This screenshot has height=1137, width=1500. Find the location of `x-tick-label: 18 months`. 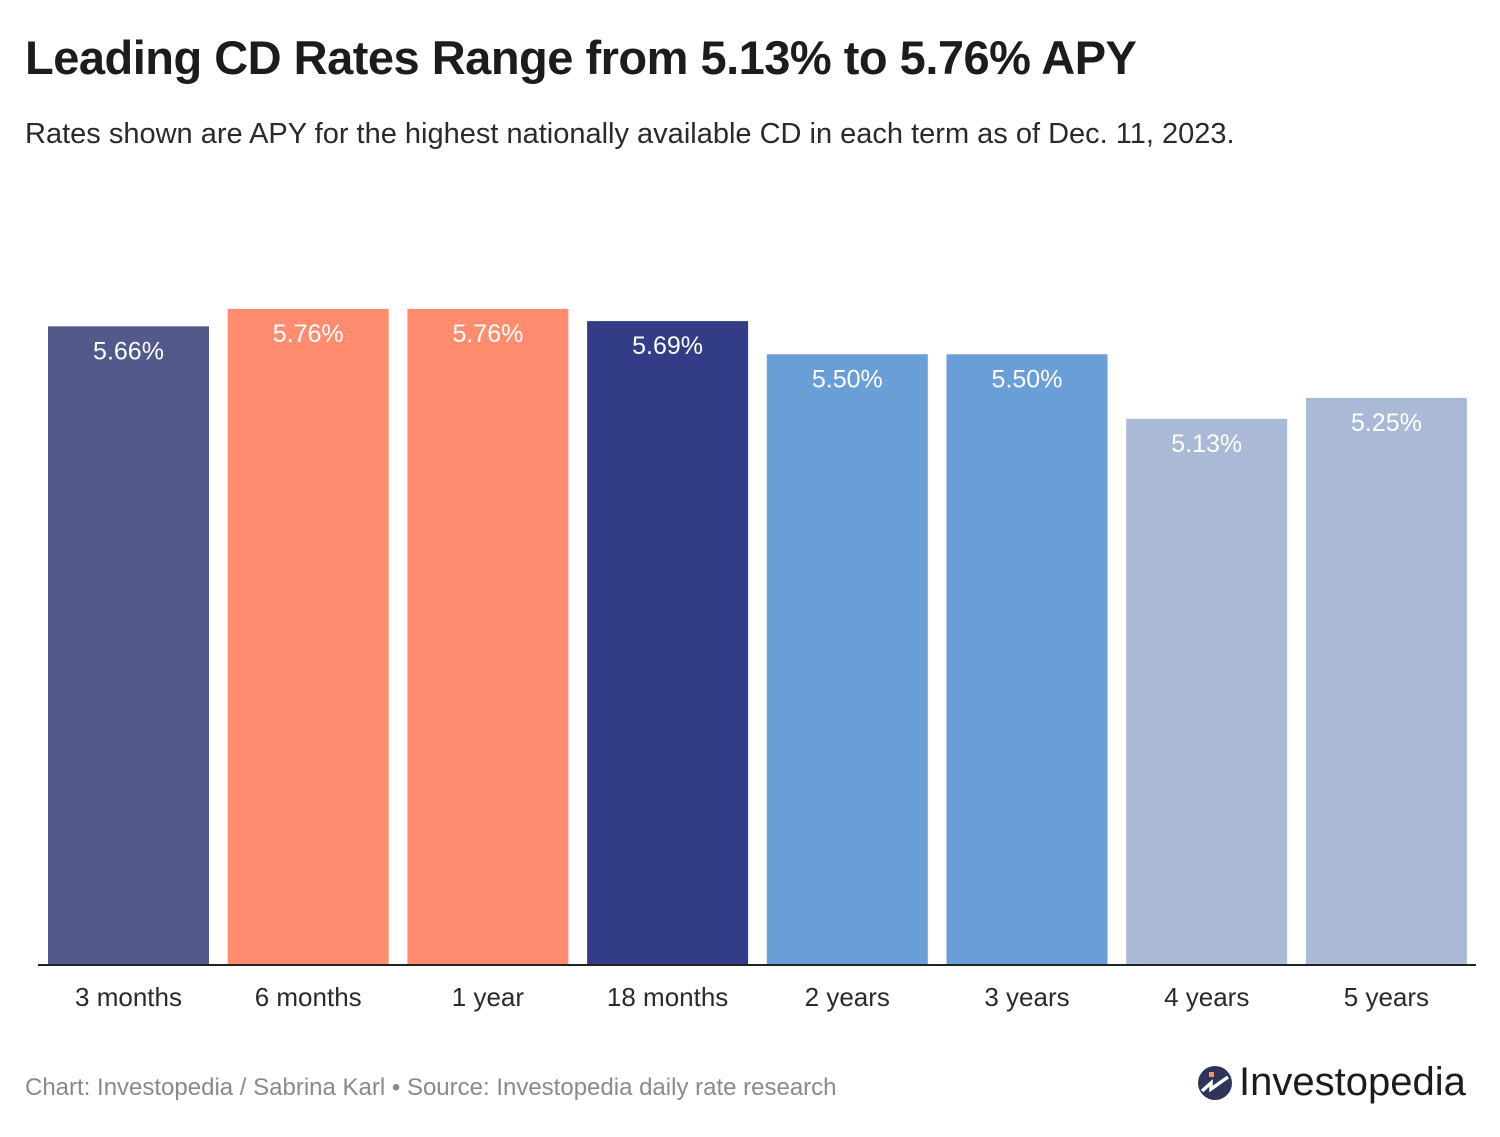

x-tick-label: 18 months is located at coordinates (667, 997).